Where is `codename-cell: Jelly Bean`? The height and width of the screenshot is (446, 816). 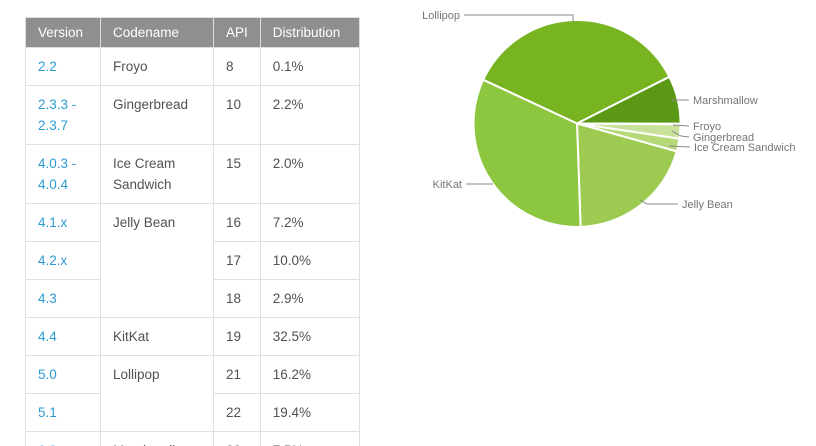 codename-cell: Jelly Bean is located at coordinates (157, 260).